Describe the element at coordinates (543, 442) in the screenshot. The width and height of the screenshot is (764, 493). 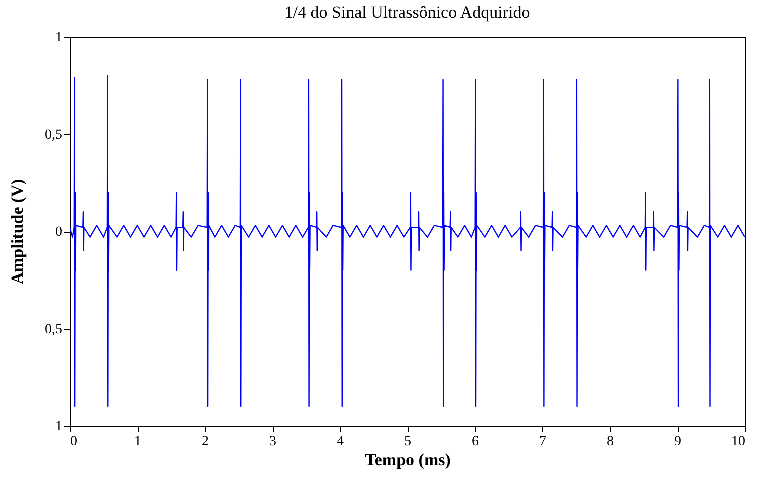
I see `x-tick-label: 7` at that location.